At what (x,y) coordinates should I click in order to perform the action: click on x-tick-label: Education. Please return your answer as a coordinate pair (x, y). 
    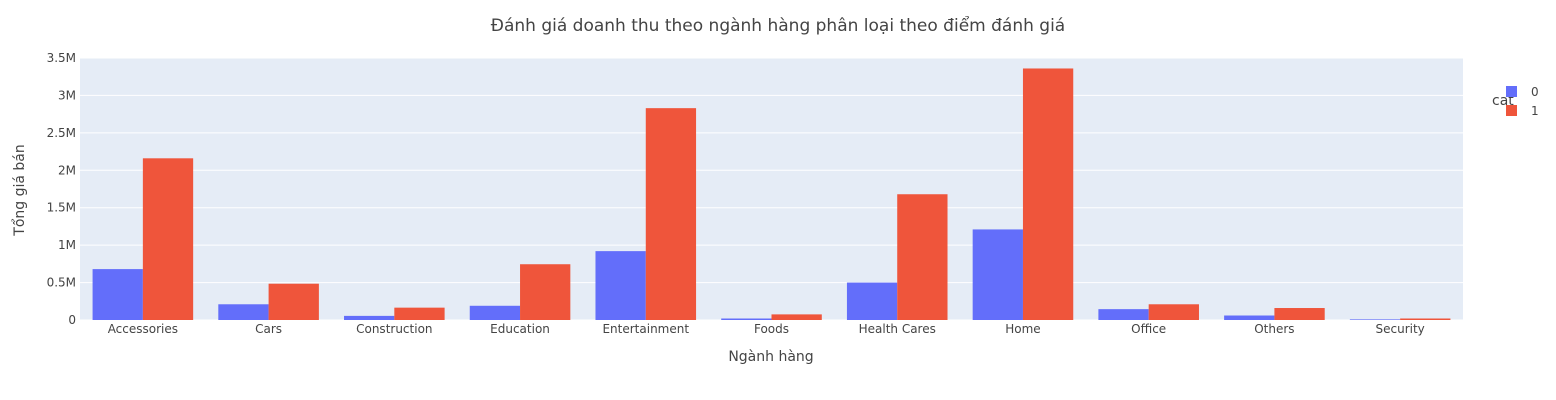
    Looking at the image, I should click on (520, 329).